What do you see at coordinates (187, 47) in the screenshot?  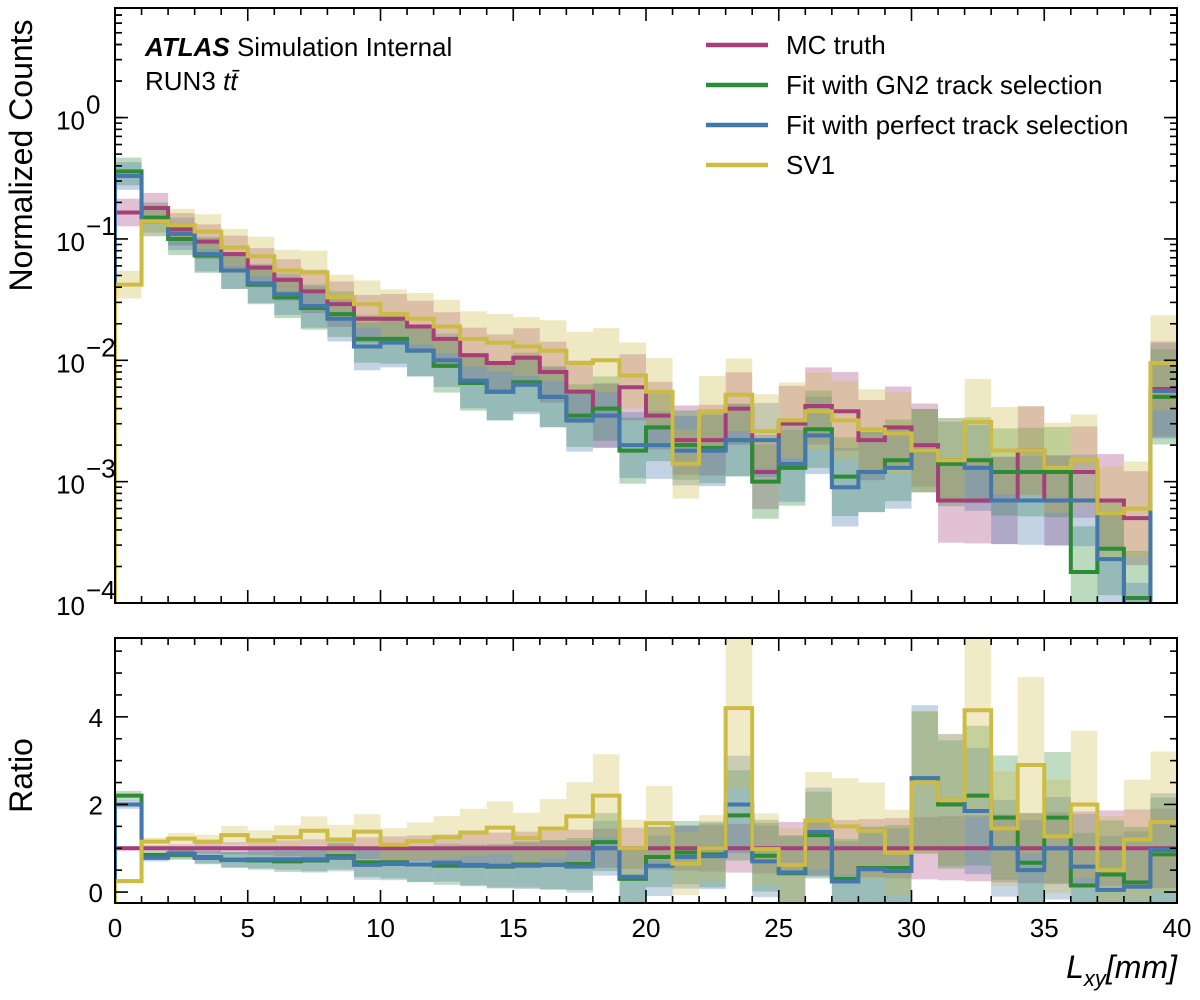 I see `atlas-experiment-name: ATLAS` at bounding box center [187, 47].